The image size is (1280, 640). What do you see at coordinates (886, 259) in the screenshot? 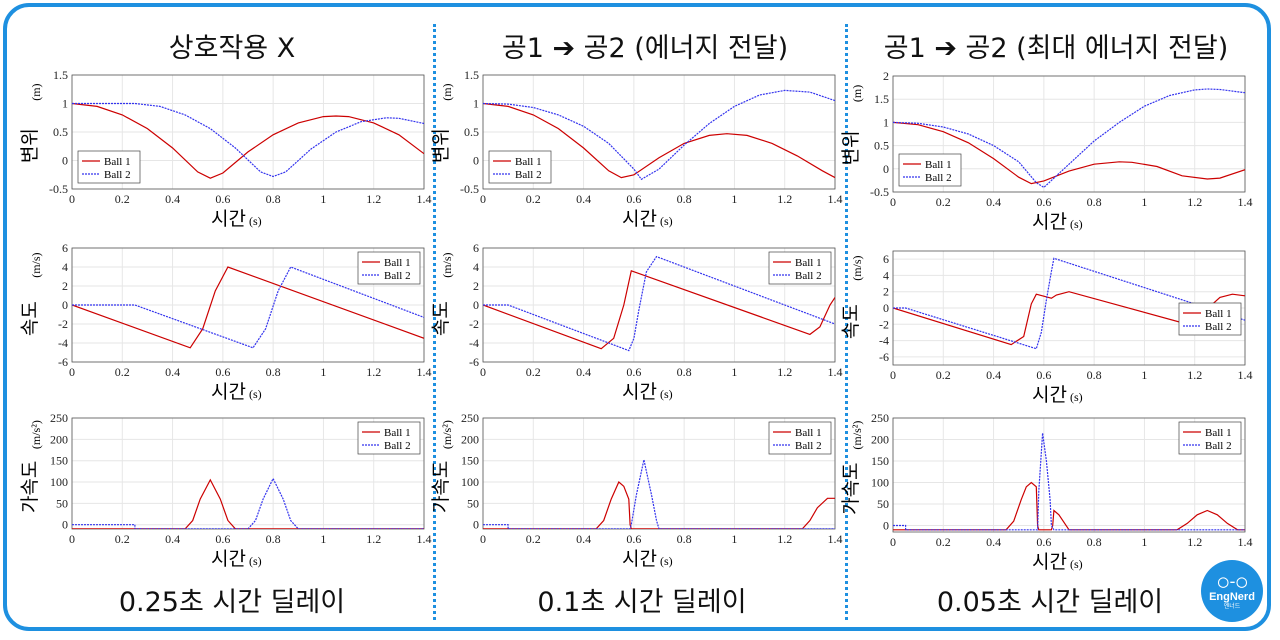
I see `y-tick-label: 6` at bounding box center [886, 259].